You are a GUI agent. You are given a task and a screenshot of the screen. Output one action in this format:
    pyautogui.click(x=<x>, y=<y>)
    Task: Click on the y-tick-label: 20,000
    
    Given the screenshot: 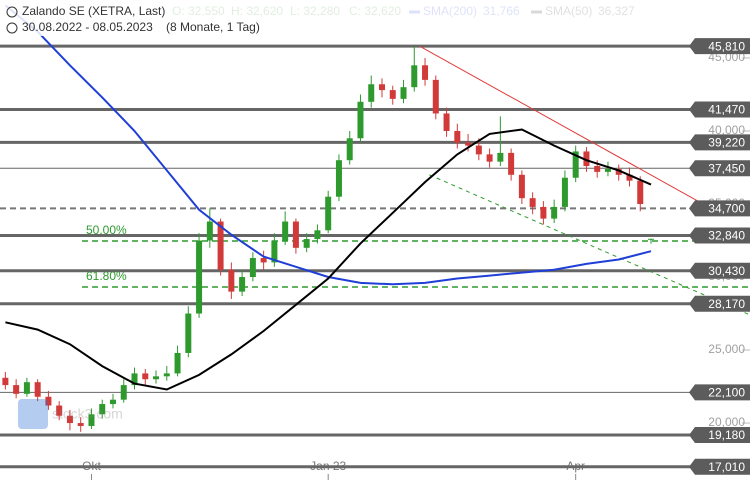 What is the action you would take?
    pyautogui.click(x=726, y=422)
    